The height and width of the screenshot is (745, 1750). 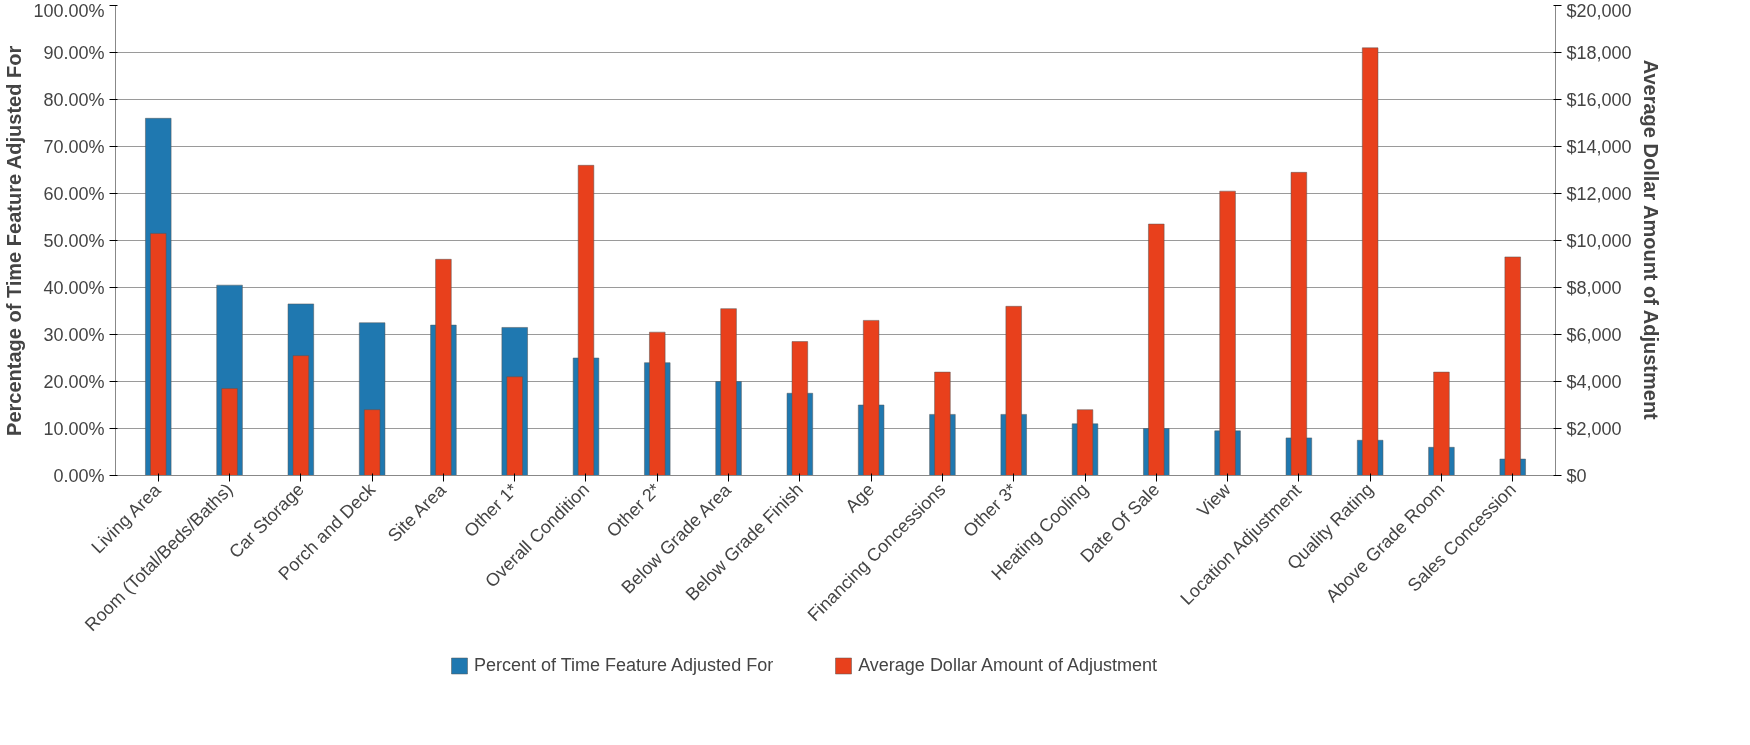 What do you see at coordinates (1650, 240) in the screenshot?
I see `y2-axis-title: Average Dollar Amount of Adjustment` at bounding box center [1650, 240].